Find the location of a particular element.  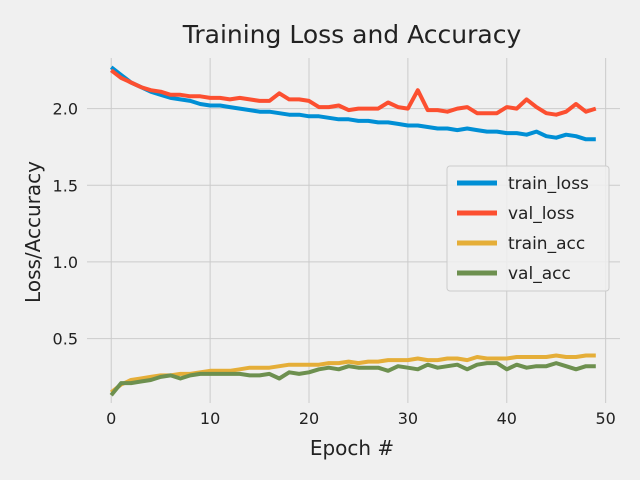

y-tick-label: 1.0 is located at coordinates (65, 262).